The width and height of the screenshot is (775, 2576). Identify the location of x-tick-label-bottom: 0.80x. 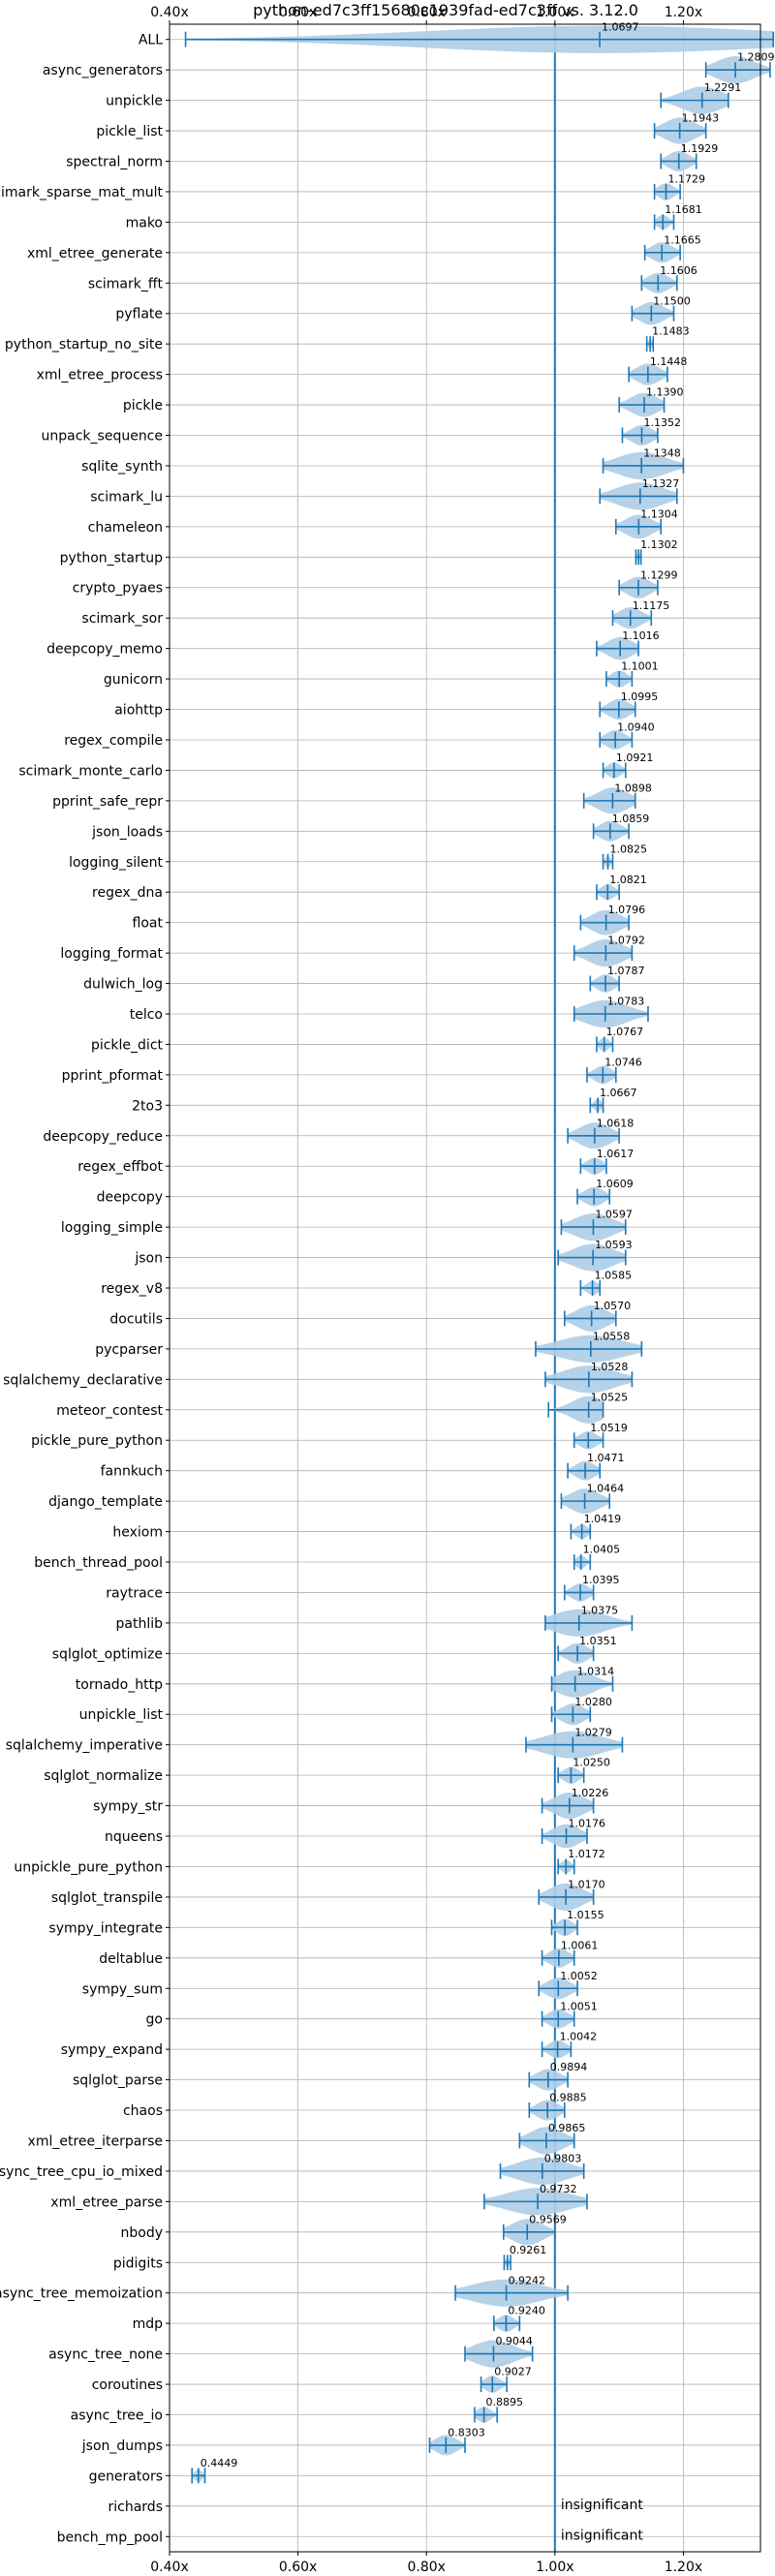
(426, 2567).